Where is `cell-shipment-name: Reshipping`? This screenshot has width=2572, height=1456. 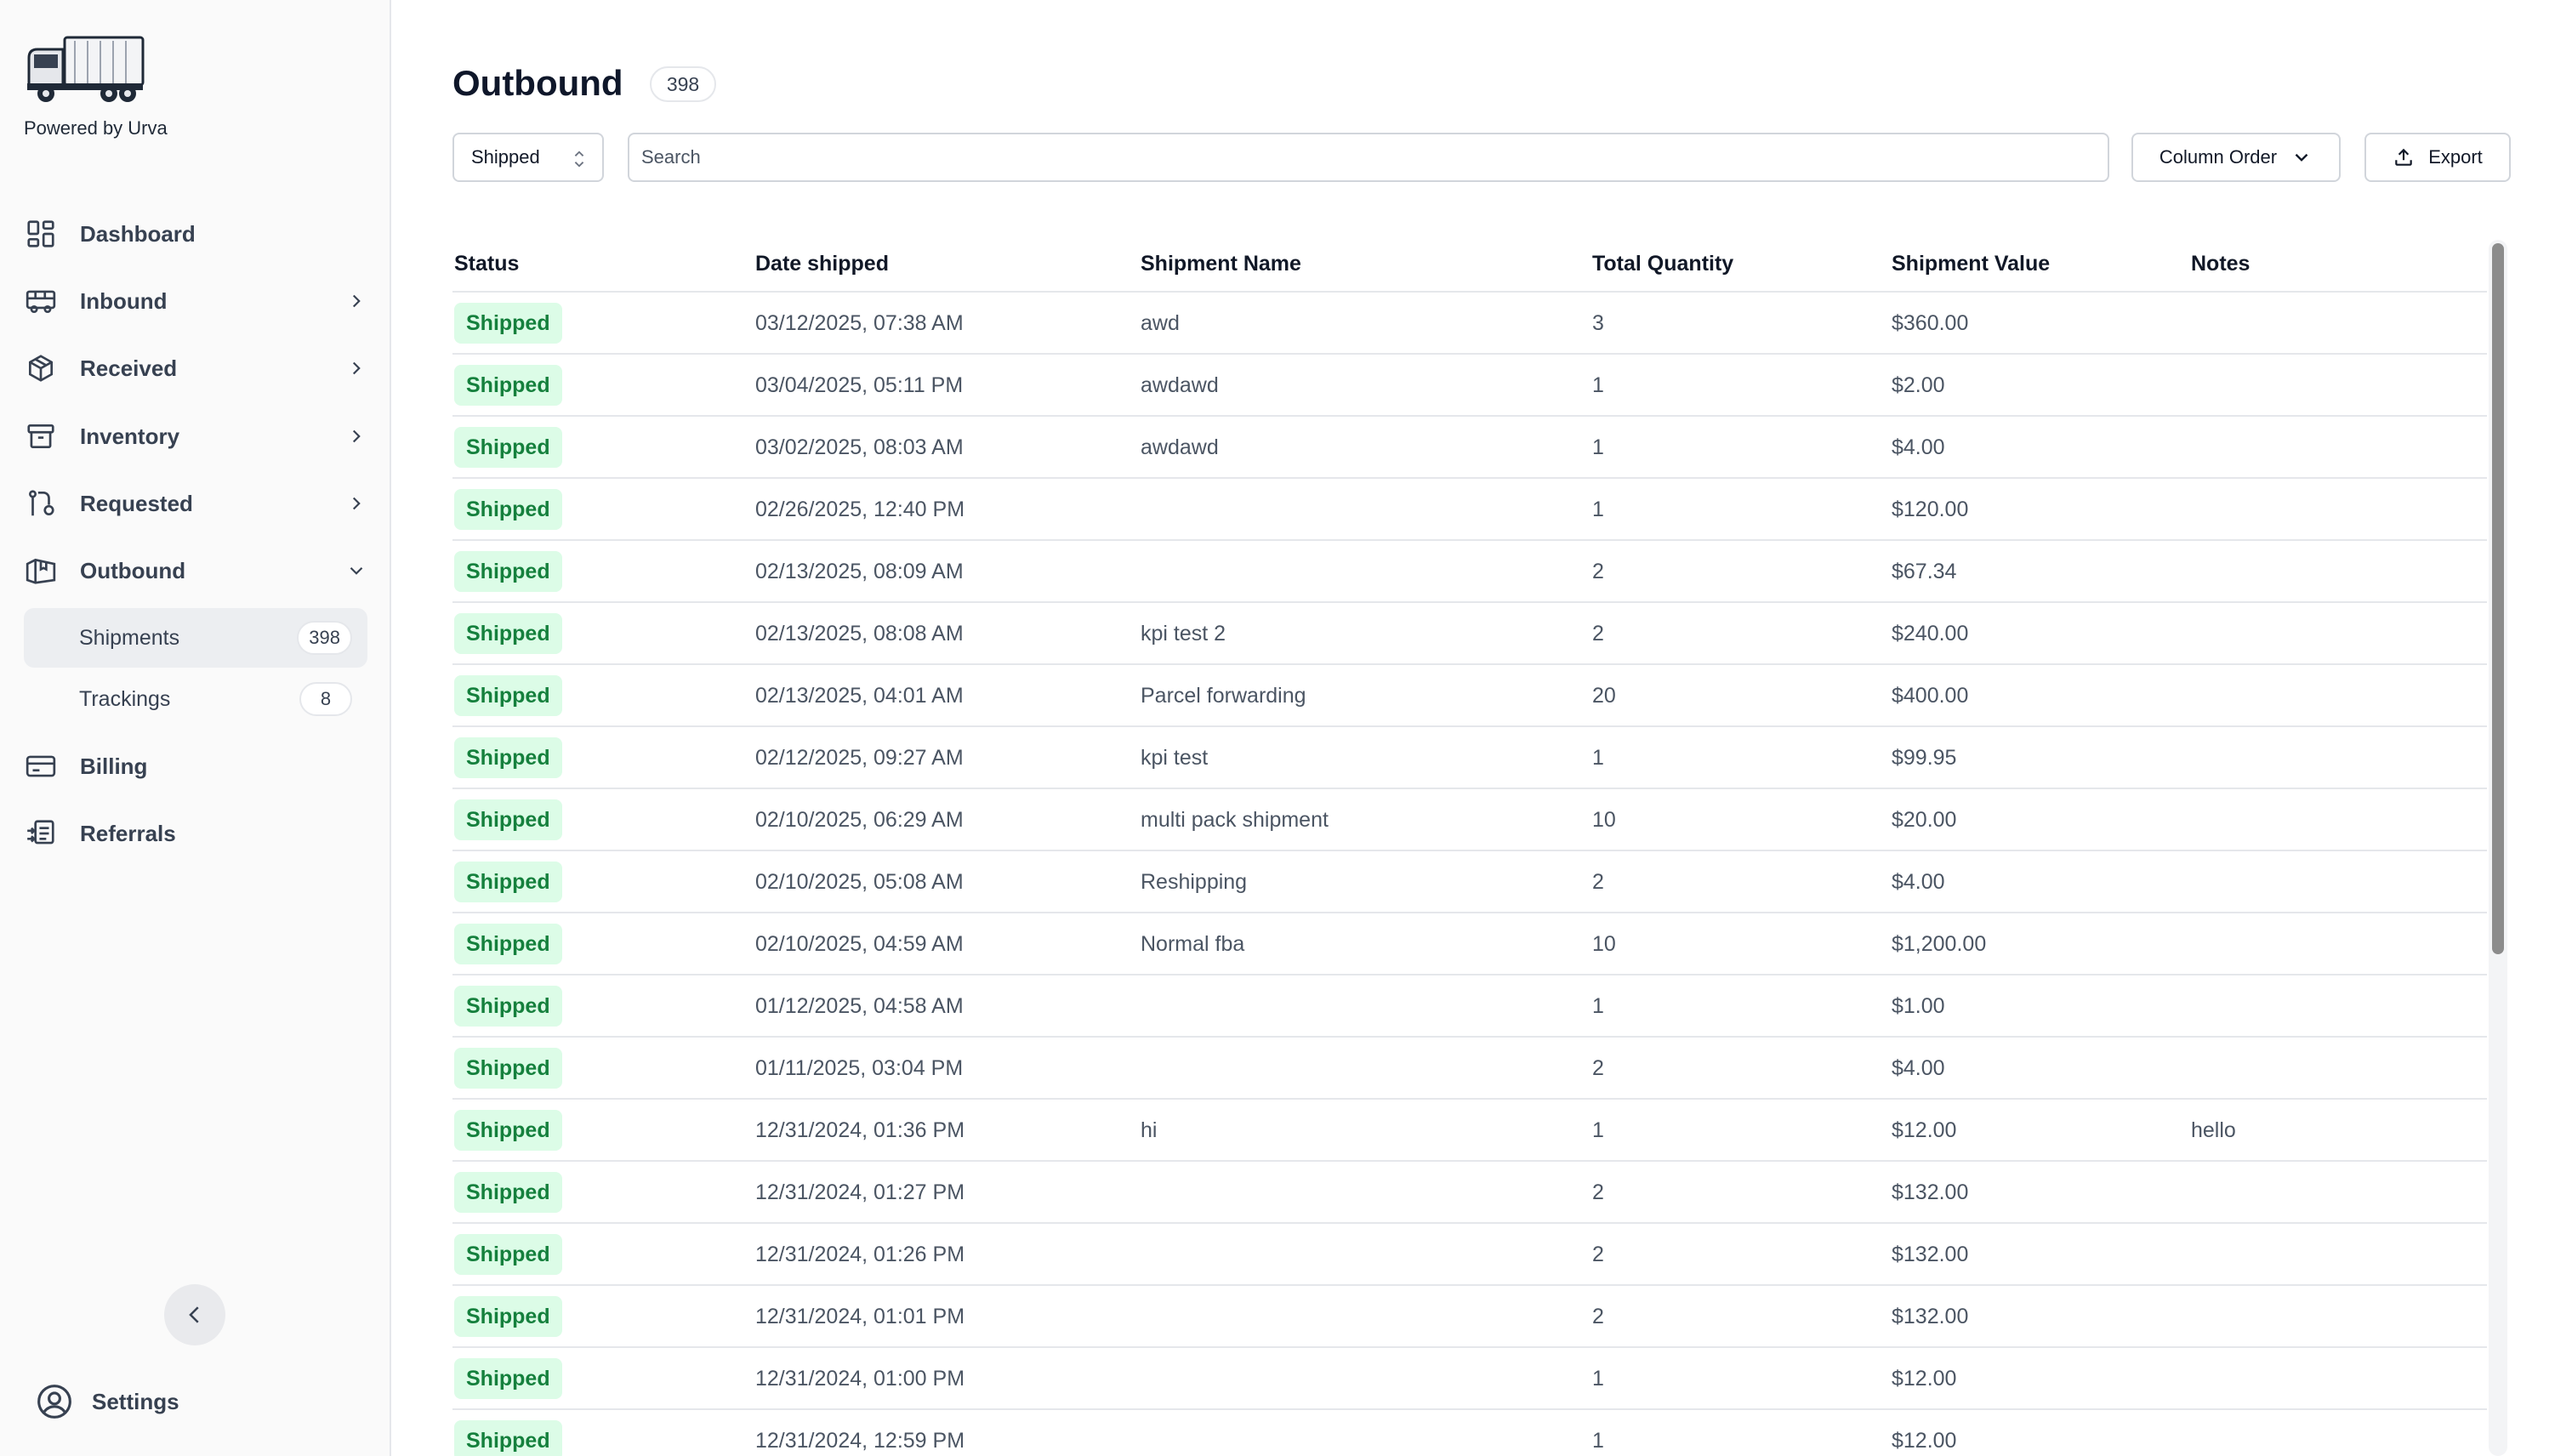
cell-shipment-name: Reshipping is located at coordinates (1195, 882).